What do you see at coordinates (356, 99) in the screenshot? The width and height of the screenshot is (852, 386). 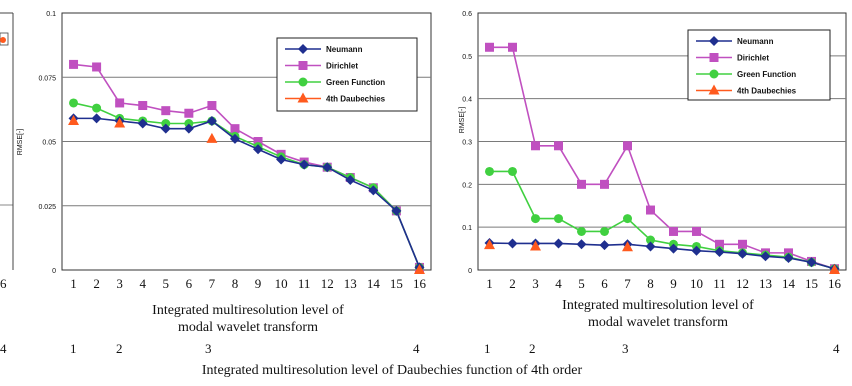 I see `legend-label-4th-daubechies: 4th Daubechies` at bounding box center [356, 99].